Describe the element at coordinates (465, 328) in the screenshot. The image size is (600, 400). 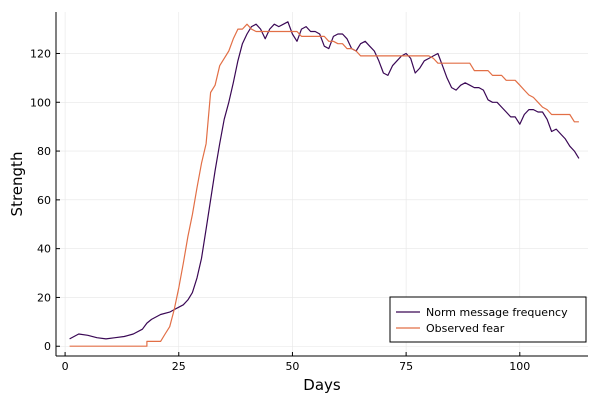
I see `legend-entry-2: Observed fear` at that location.